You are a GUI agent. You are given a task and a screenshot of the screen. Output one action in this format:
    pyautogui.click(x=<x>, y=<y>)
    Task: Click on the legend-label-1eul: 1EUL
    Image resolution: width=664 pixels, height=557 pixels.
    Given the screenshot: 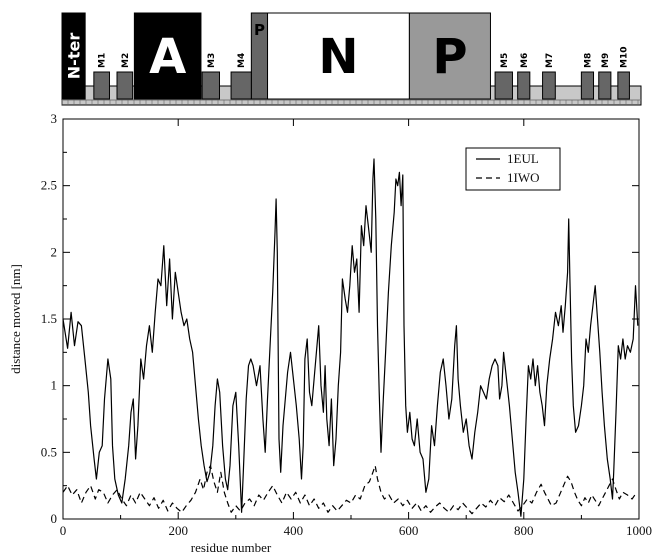 What is the action you would take?
    pyautogui.click(x=523, y=158)
    